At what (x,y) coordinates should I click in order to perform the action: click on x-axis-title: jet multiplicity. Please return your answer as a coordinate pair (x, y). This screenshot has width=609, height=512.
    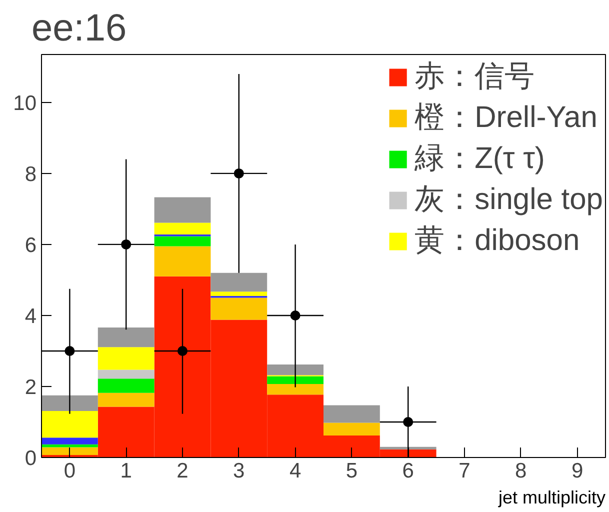
    Looking at the image, I should click on (551, 498).